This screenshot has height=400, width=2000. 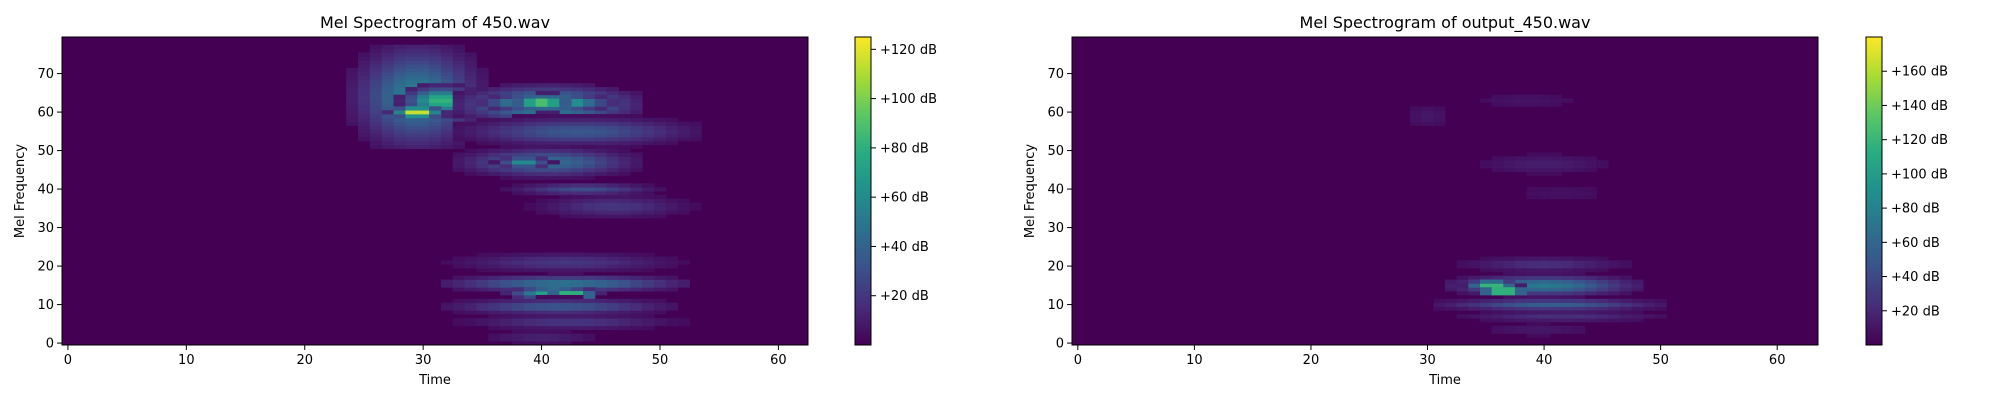 I want to click on x-tick-label: 40, so click(x=541, y=360).